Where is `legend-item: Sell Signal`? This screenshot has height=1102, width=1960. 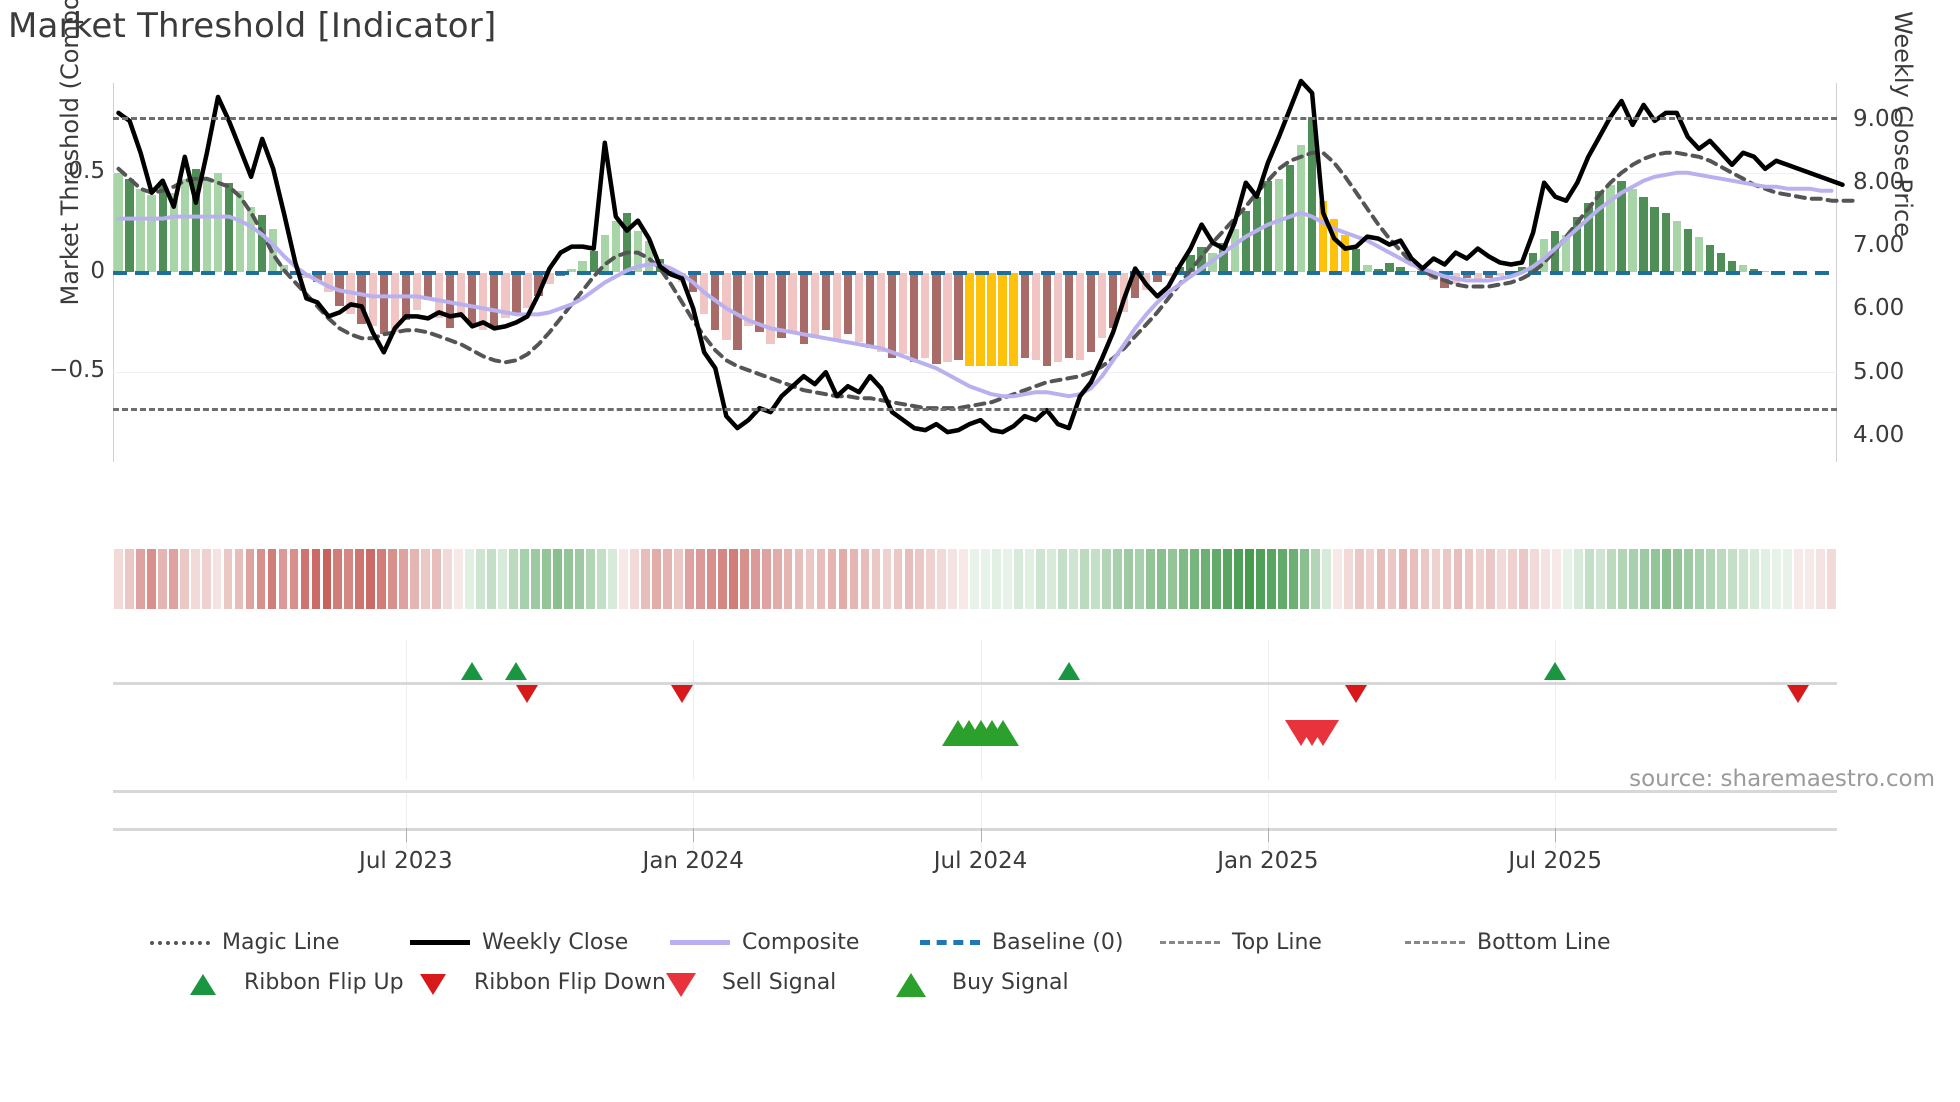 legend-item: Sell Signal is located at coordinates (743, 983).